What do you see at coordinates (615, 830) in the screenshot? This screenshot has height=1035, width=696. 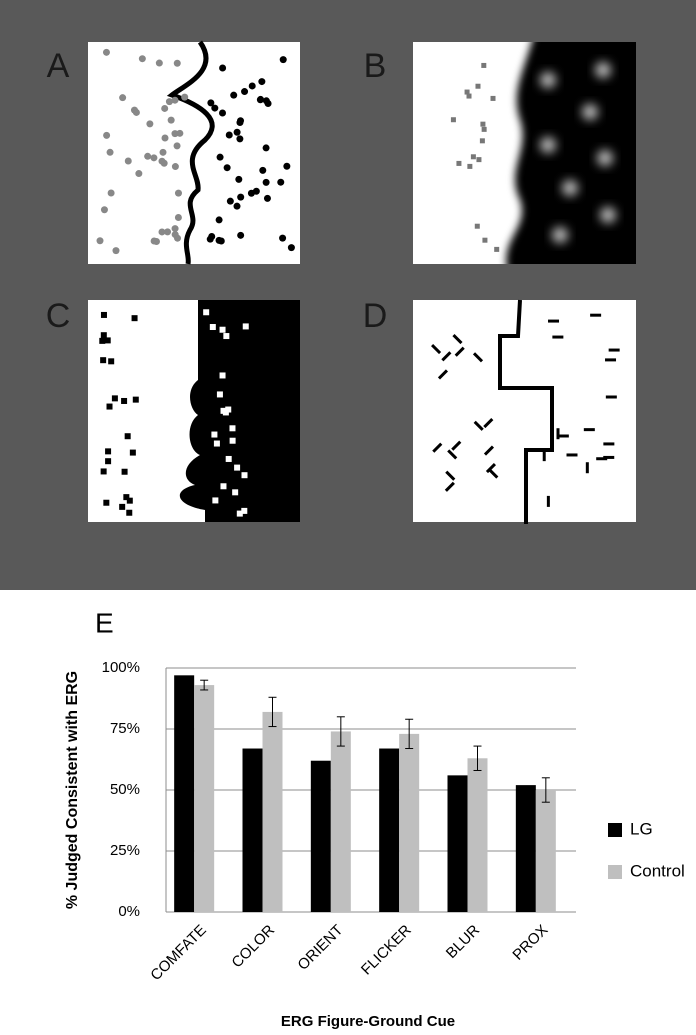 I see `legend-swatch` at bounding box center [615, 830].